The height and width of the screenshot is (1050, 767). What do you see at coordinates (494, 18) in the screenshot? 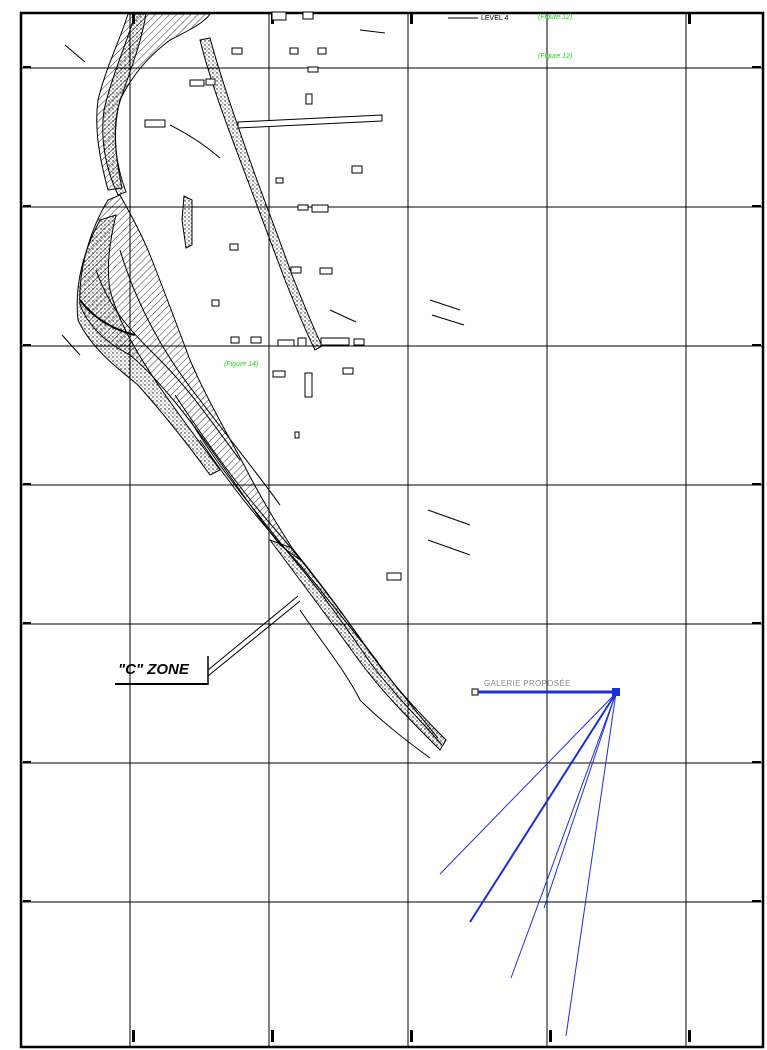
I see `level-label: LEVEL 4` at bounding box center [494, 18].